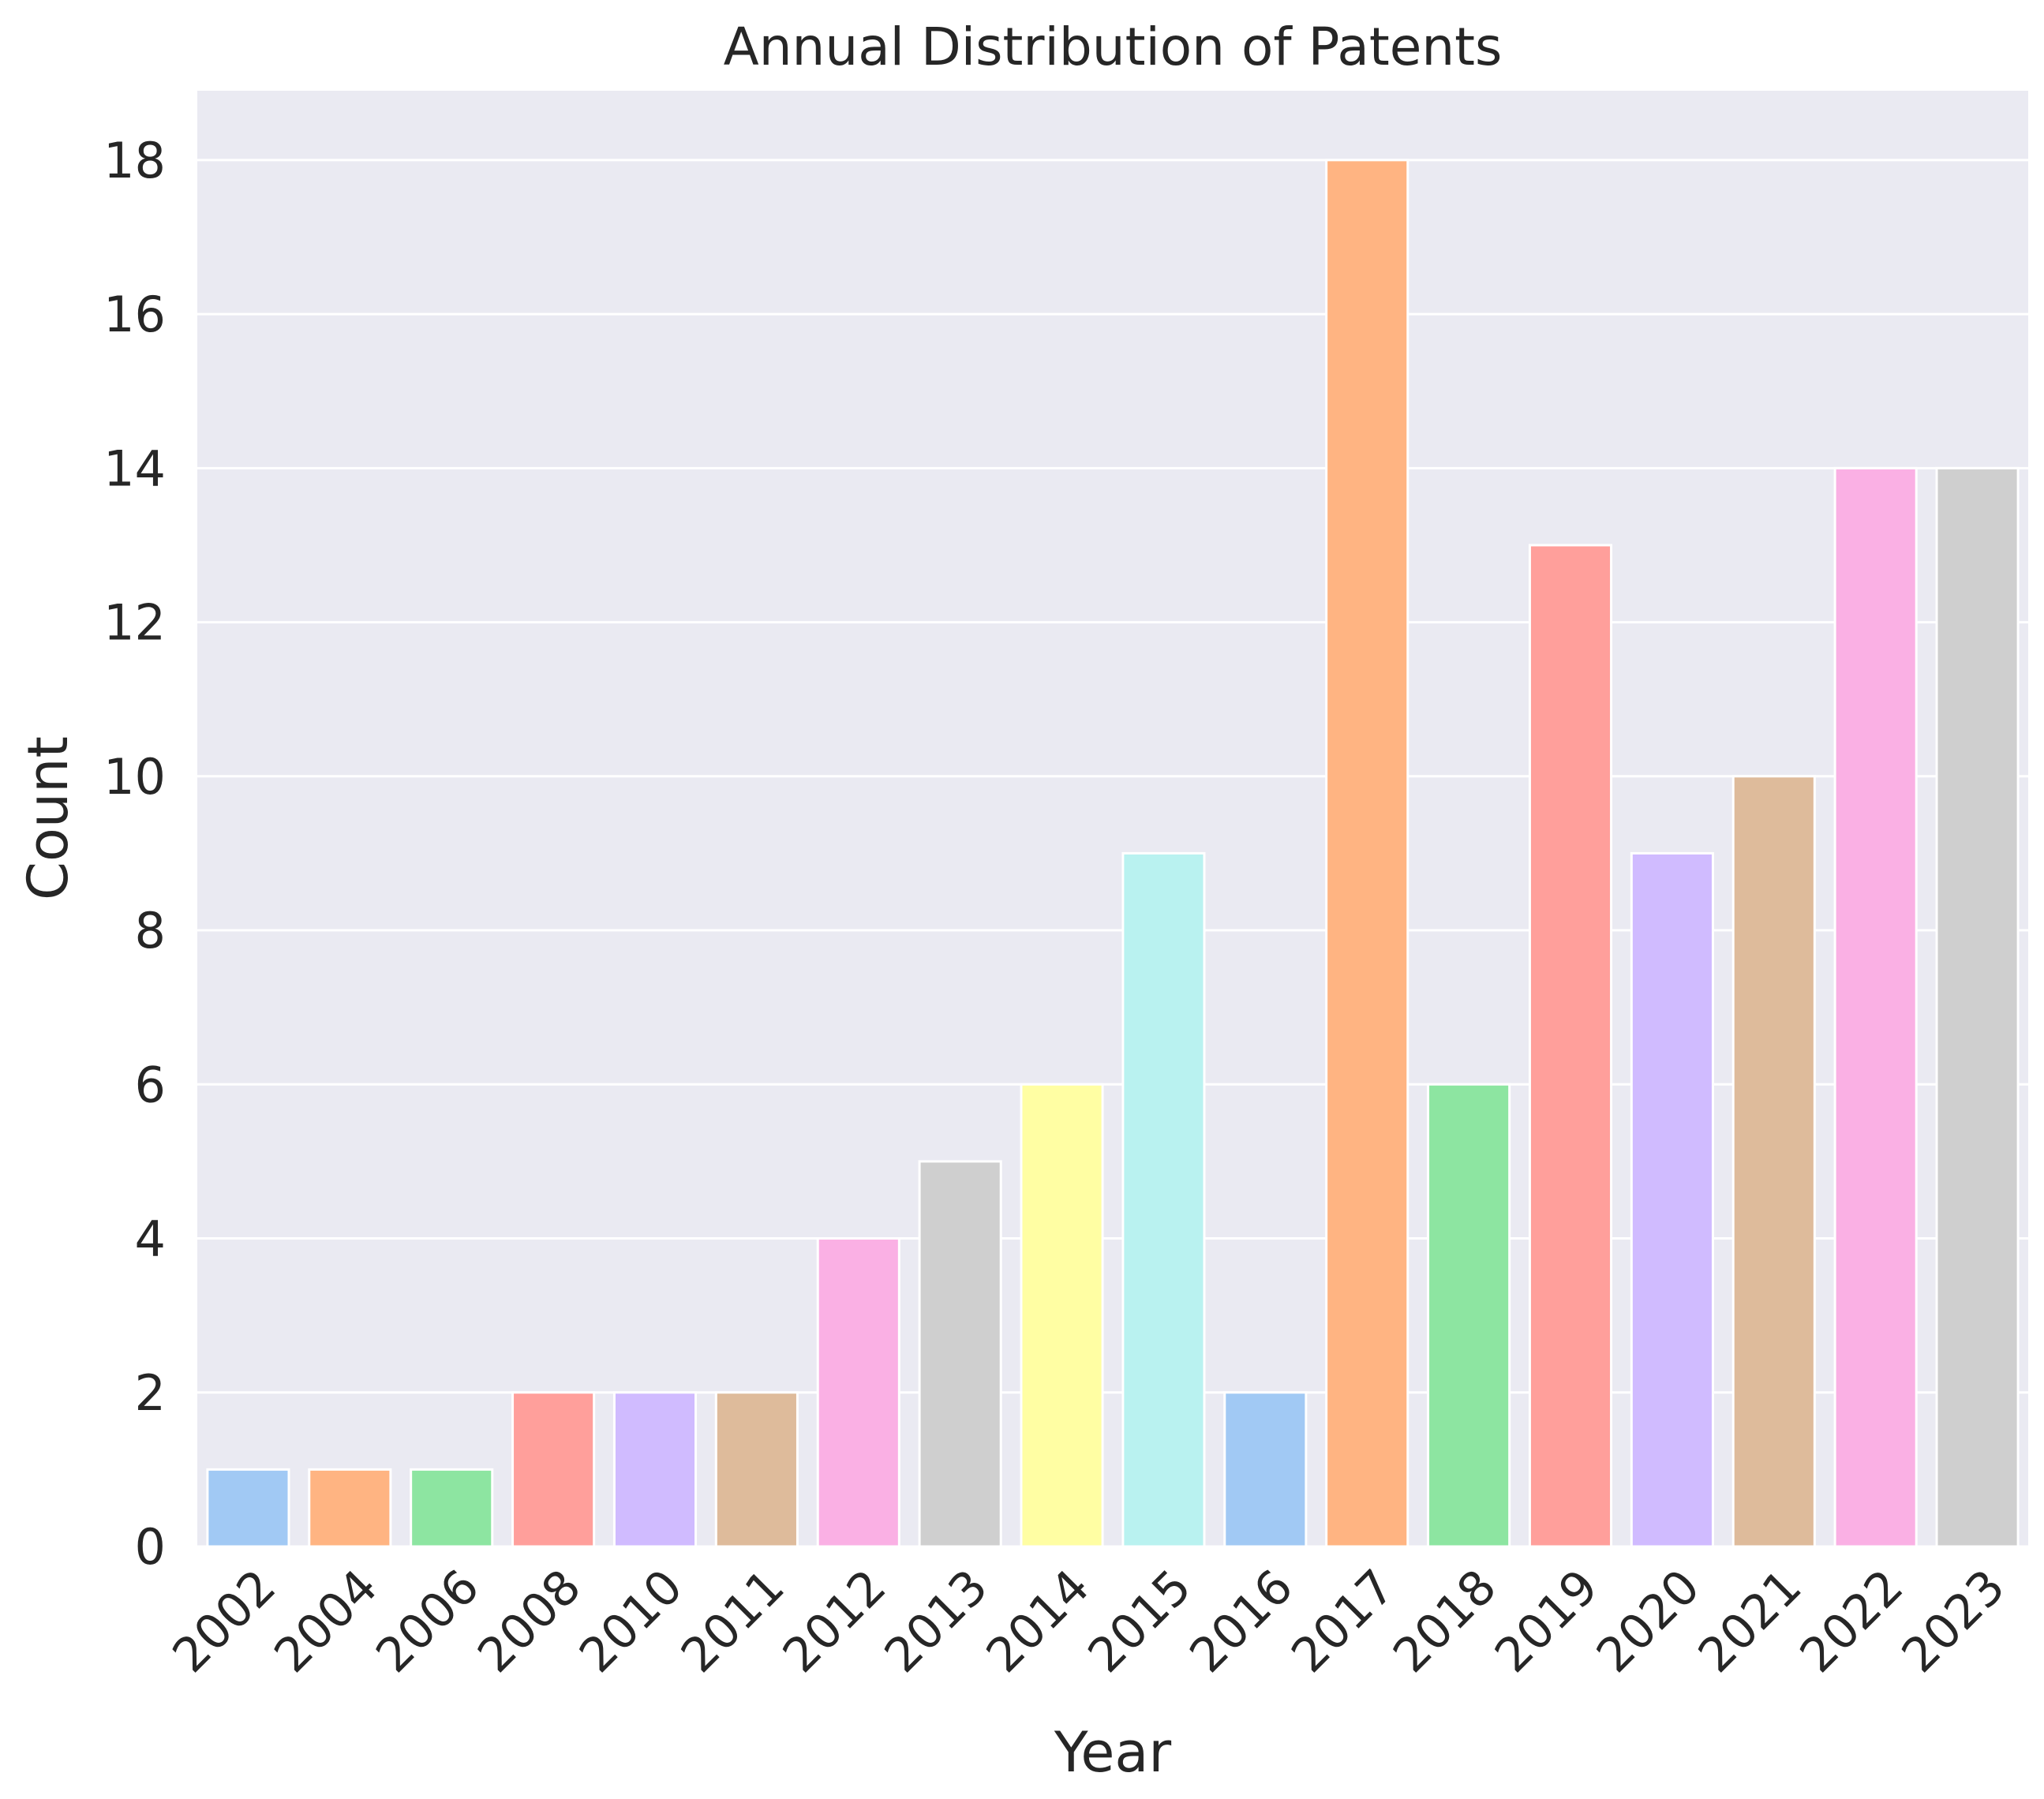  Describe the element at coordinates (756, 1469) in the screenshot. I see `bar-2011` at that location.